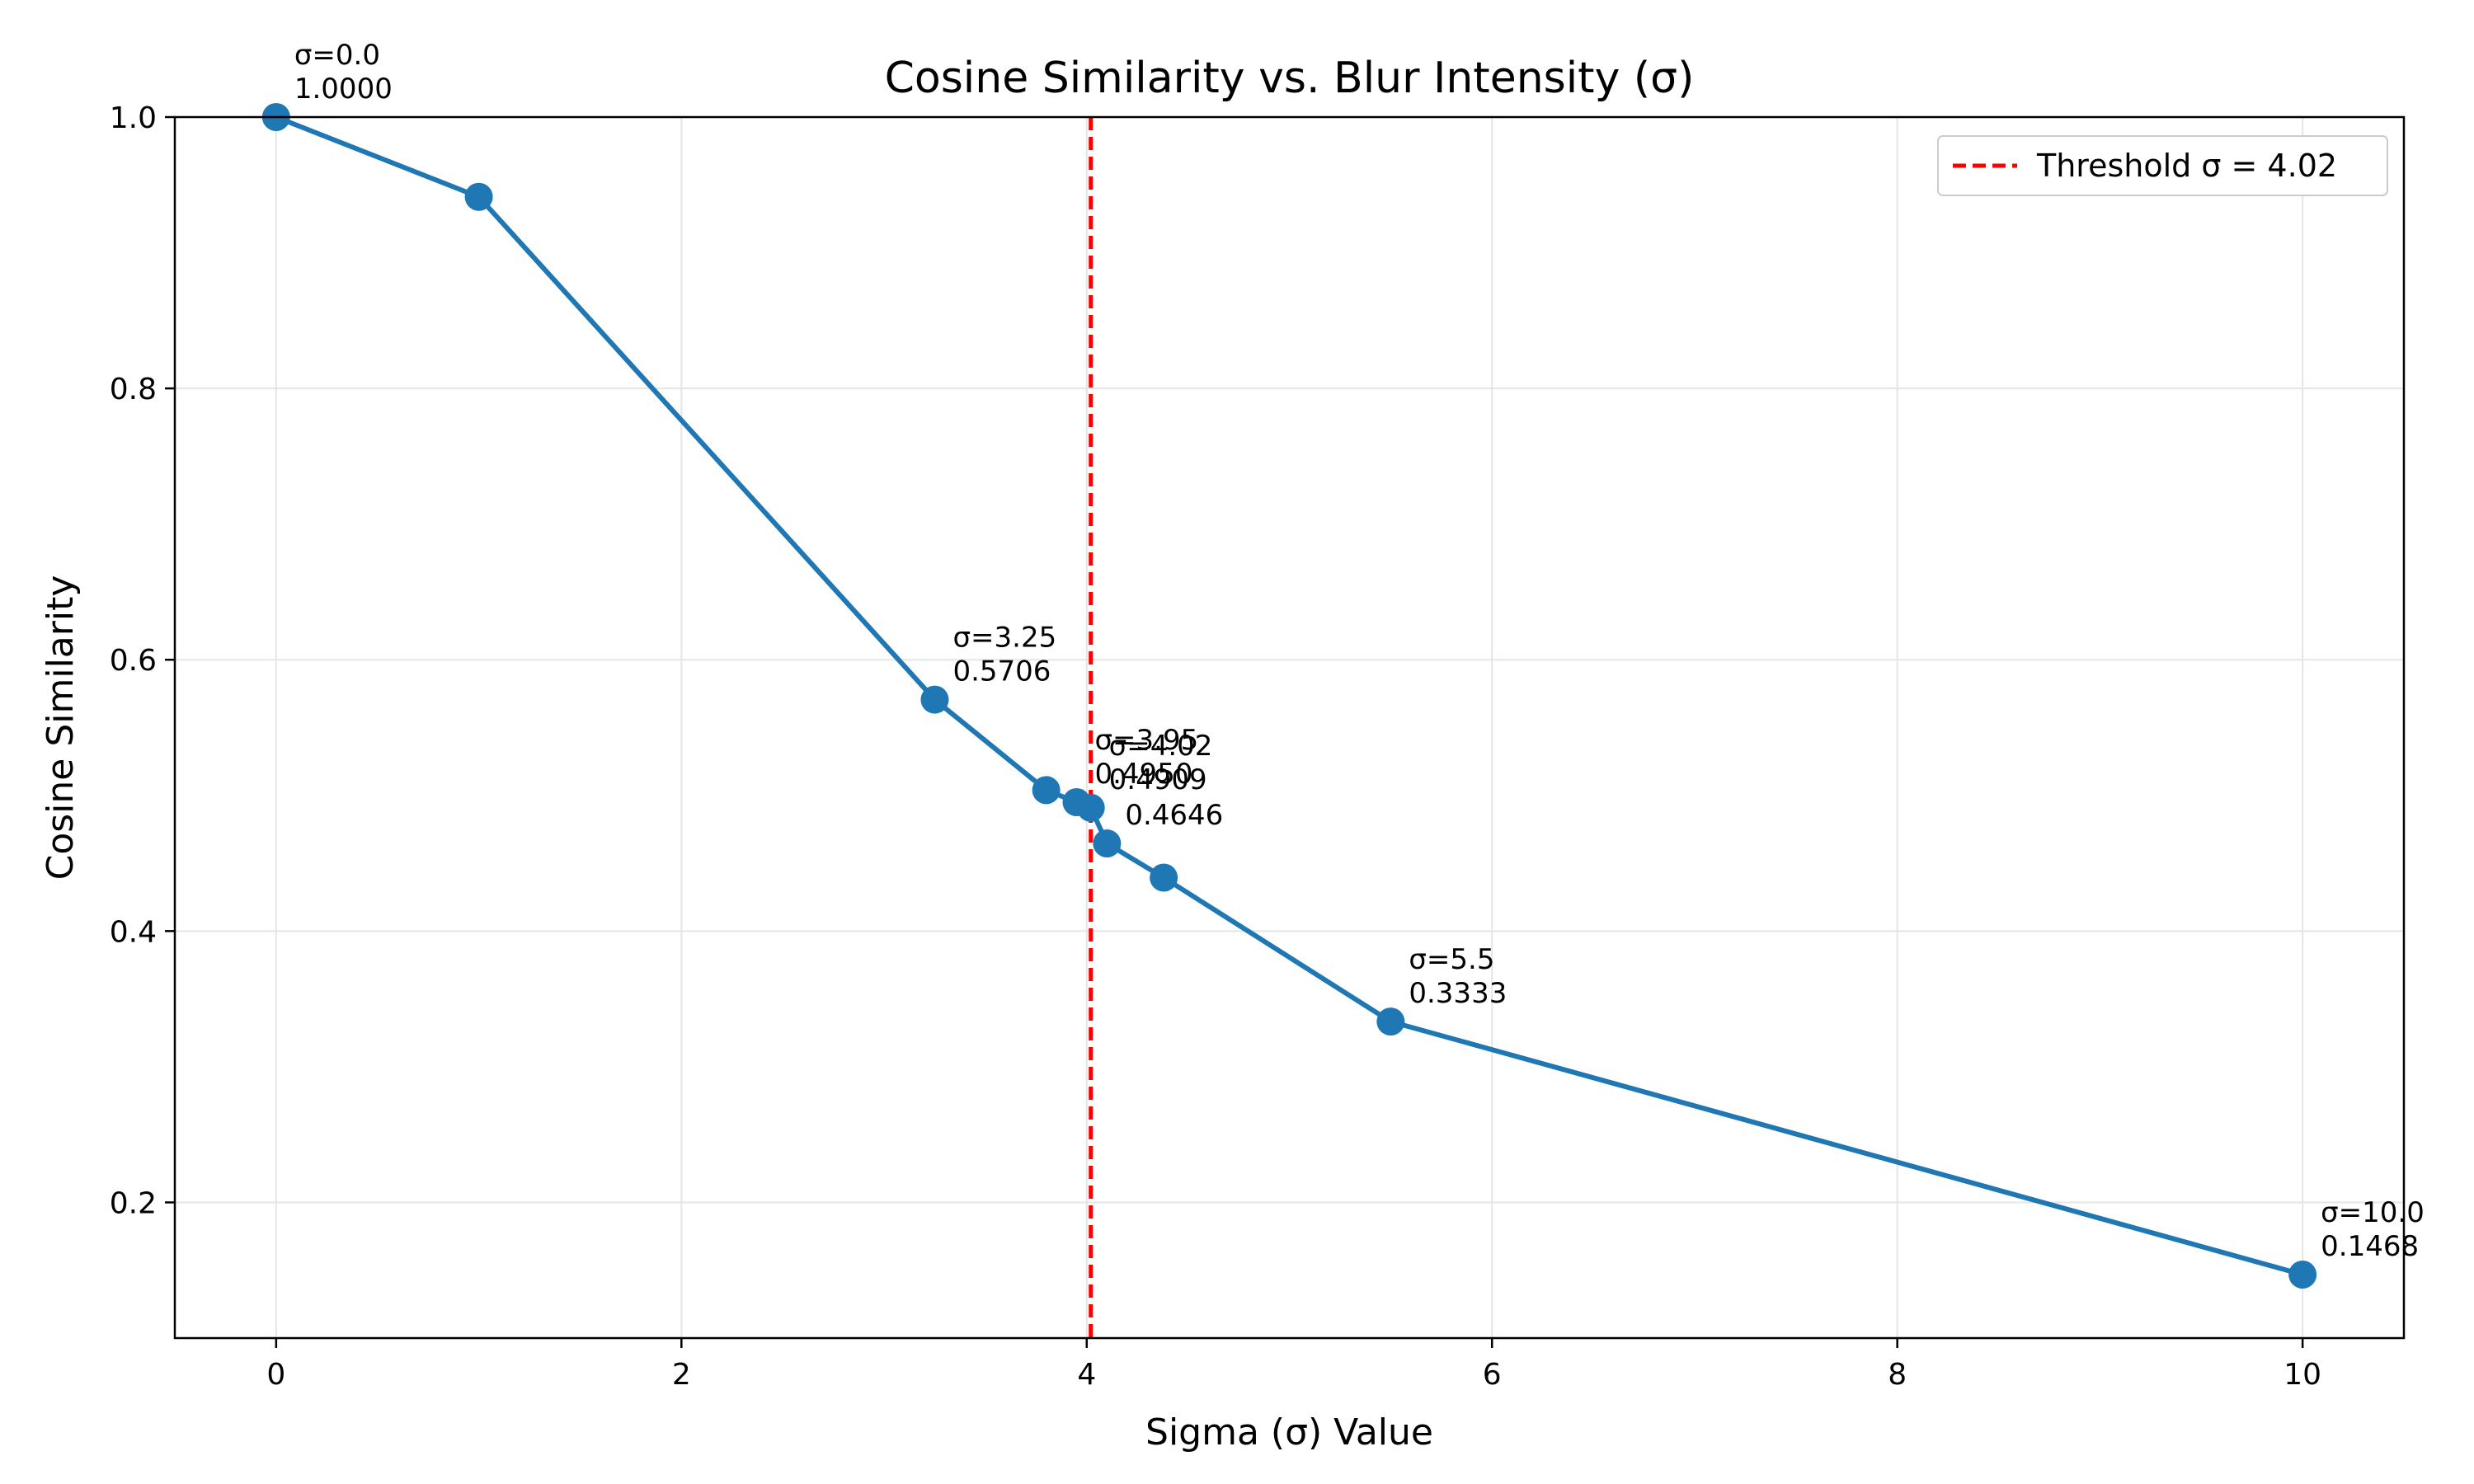 The height and width of the screenshot is (1484, 2474). I want to click on annotation-value: 0.1468, so click(2370, 1246).